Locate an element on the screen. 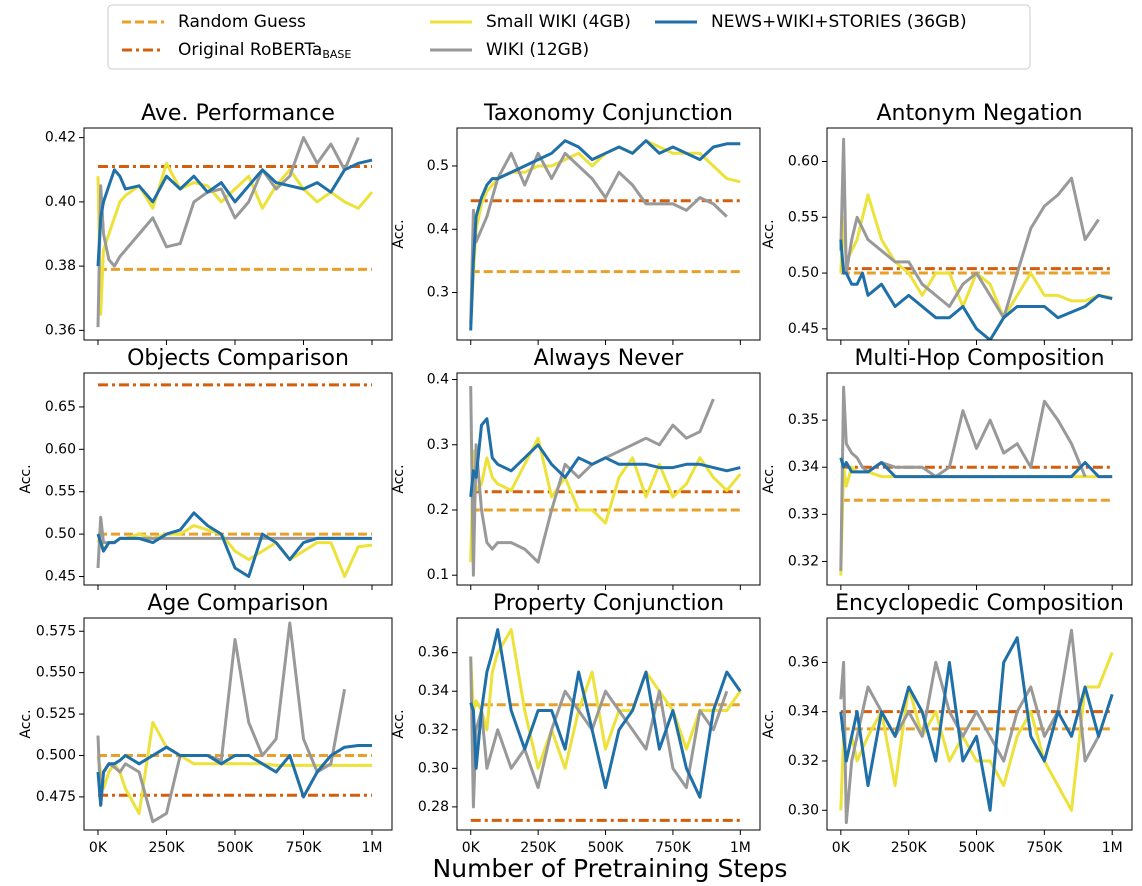 The height and width of the screenshot is (886, 1142). y-tick-label: 0.1 is located at coordinates (438, 575).